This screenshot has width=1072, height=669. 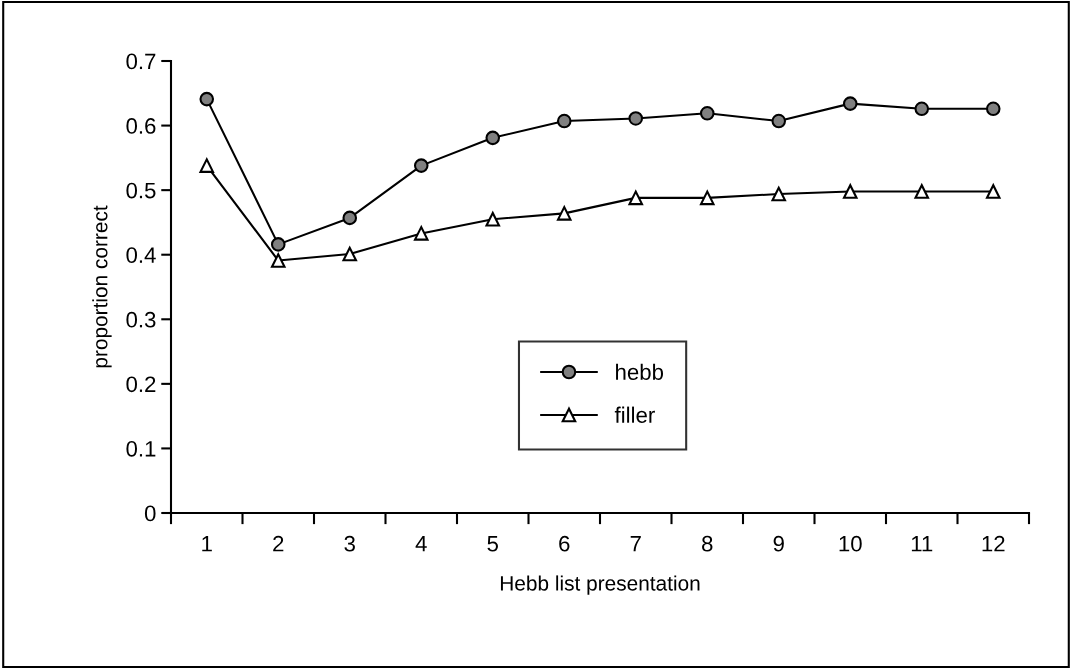 What do you see at coordinates (141, 319) in the screenshot?
I see `y-tick-label: 0.3` at bounding box center [141, 319].